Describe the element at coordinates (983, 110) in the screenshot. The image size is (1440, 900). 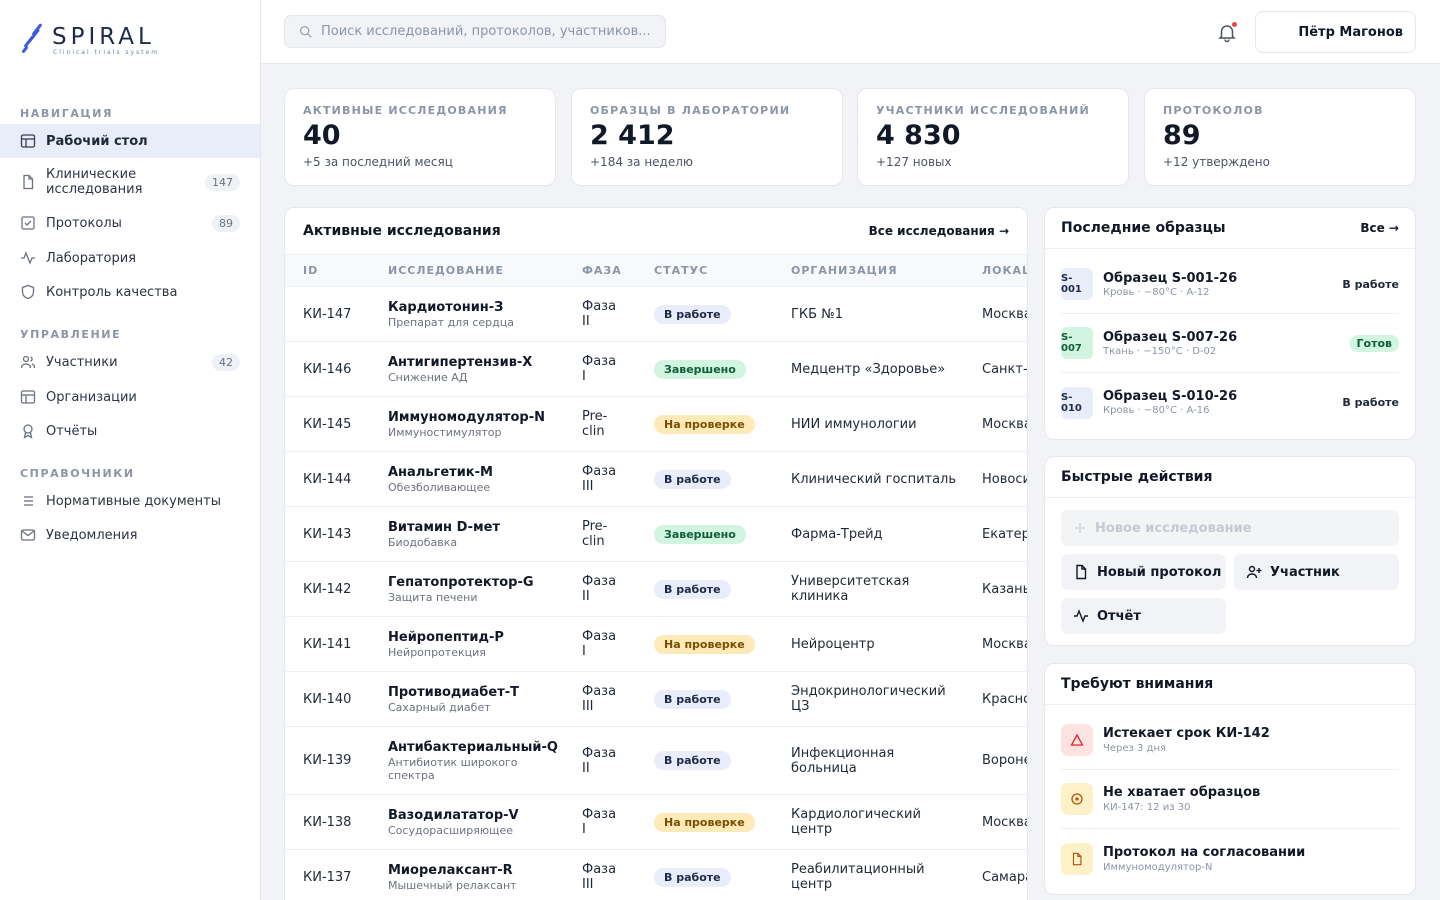
I see `stat-label: УЧАСТНИКИ ИССЛЕДОВАНИЙ` at that location.